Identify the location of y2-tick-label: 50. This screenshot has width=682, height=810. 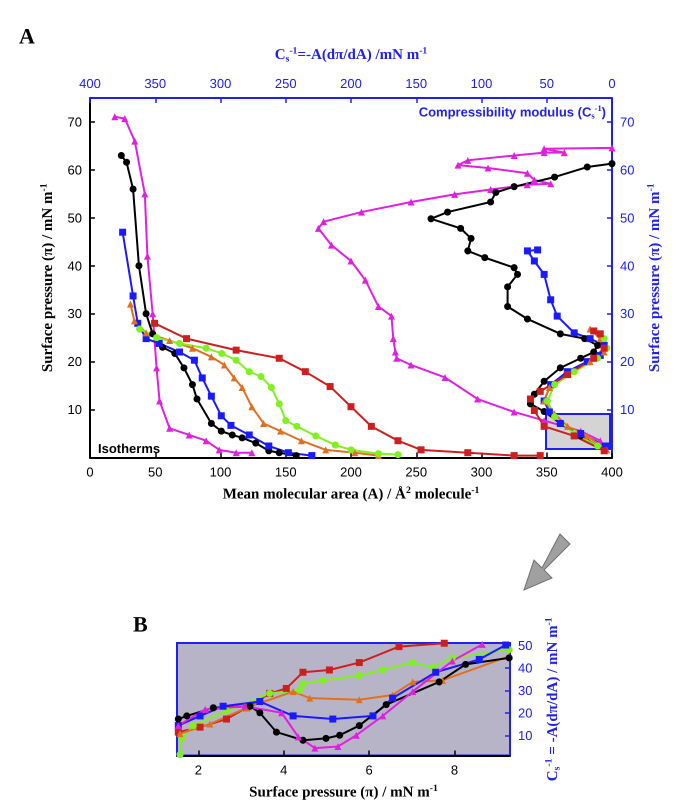
(525, 645).